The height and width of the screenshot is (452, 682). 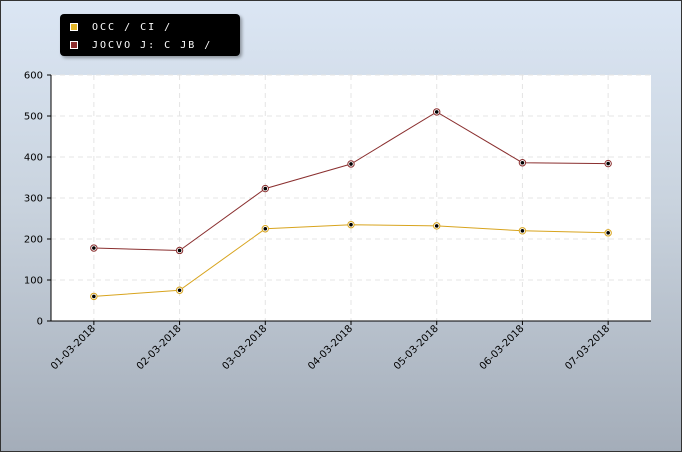 I want to click on x-tick-label: 06-03-2018, so click(x=502, y=347).